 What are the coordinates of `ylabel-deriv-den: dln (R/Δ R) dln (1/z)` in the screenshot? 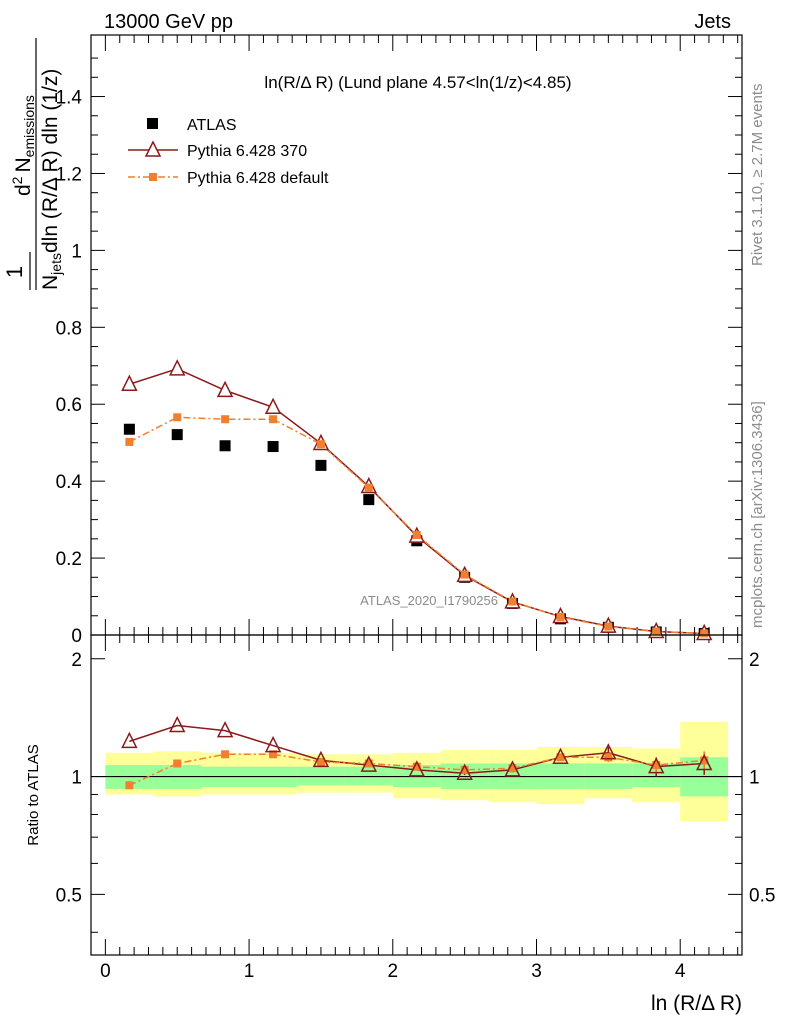 It's located at (50, 161).